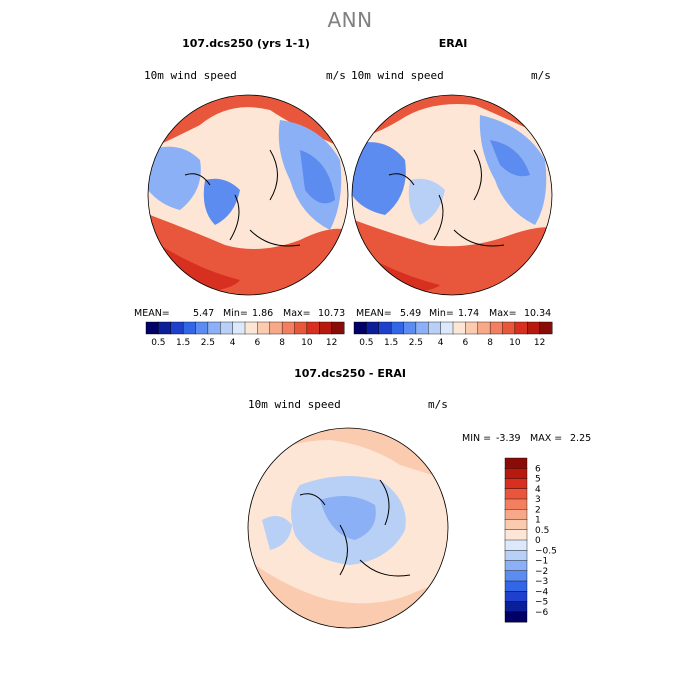 The width and height of the screenshot is (700, 700). Describe the element at coordinates (297, 313) in the screenshot. I see `panel1-max-label: Max=` at that location.